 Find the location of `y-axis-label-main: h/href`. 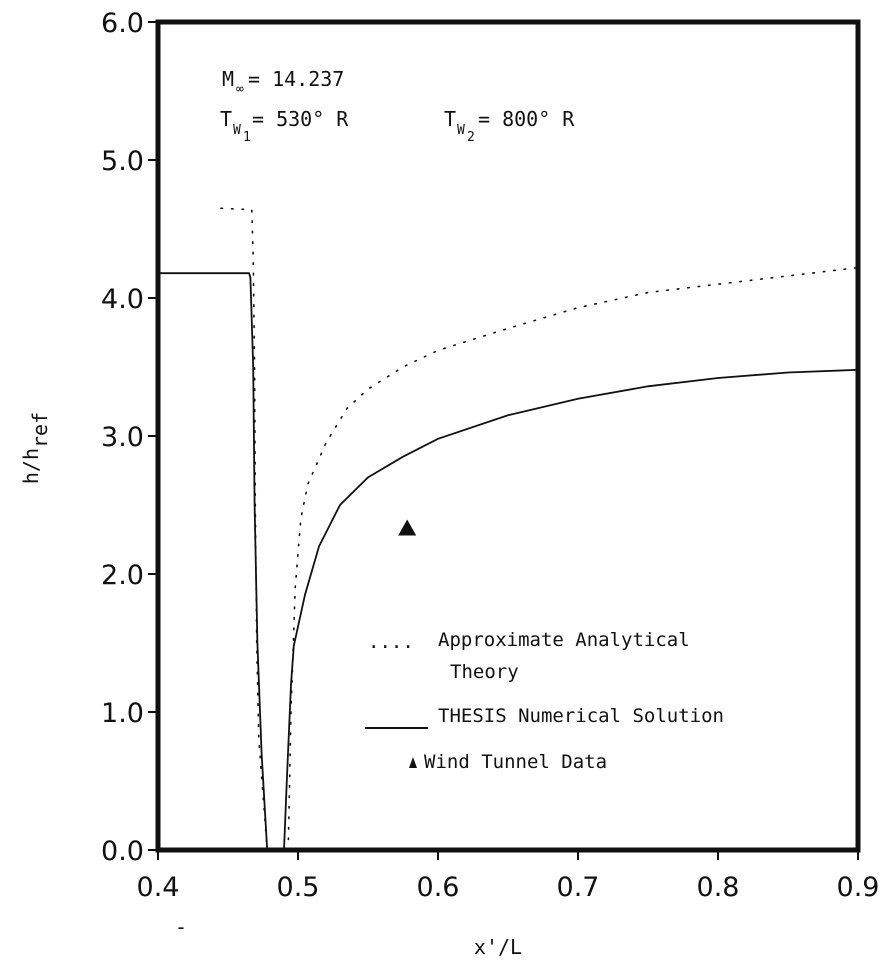

y-axis-label-main: h/href is located at coordinates (35, 448).